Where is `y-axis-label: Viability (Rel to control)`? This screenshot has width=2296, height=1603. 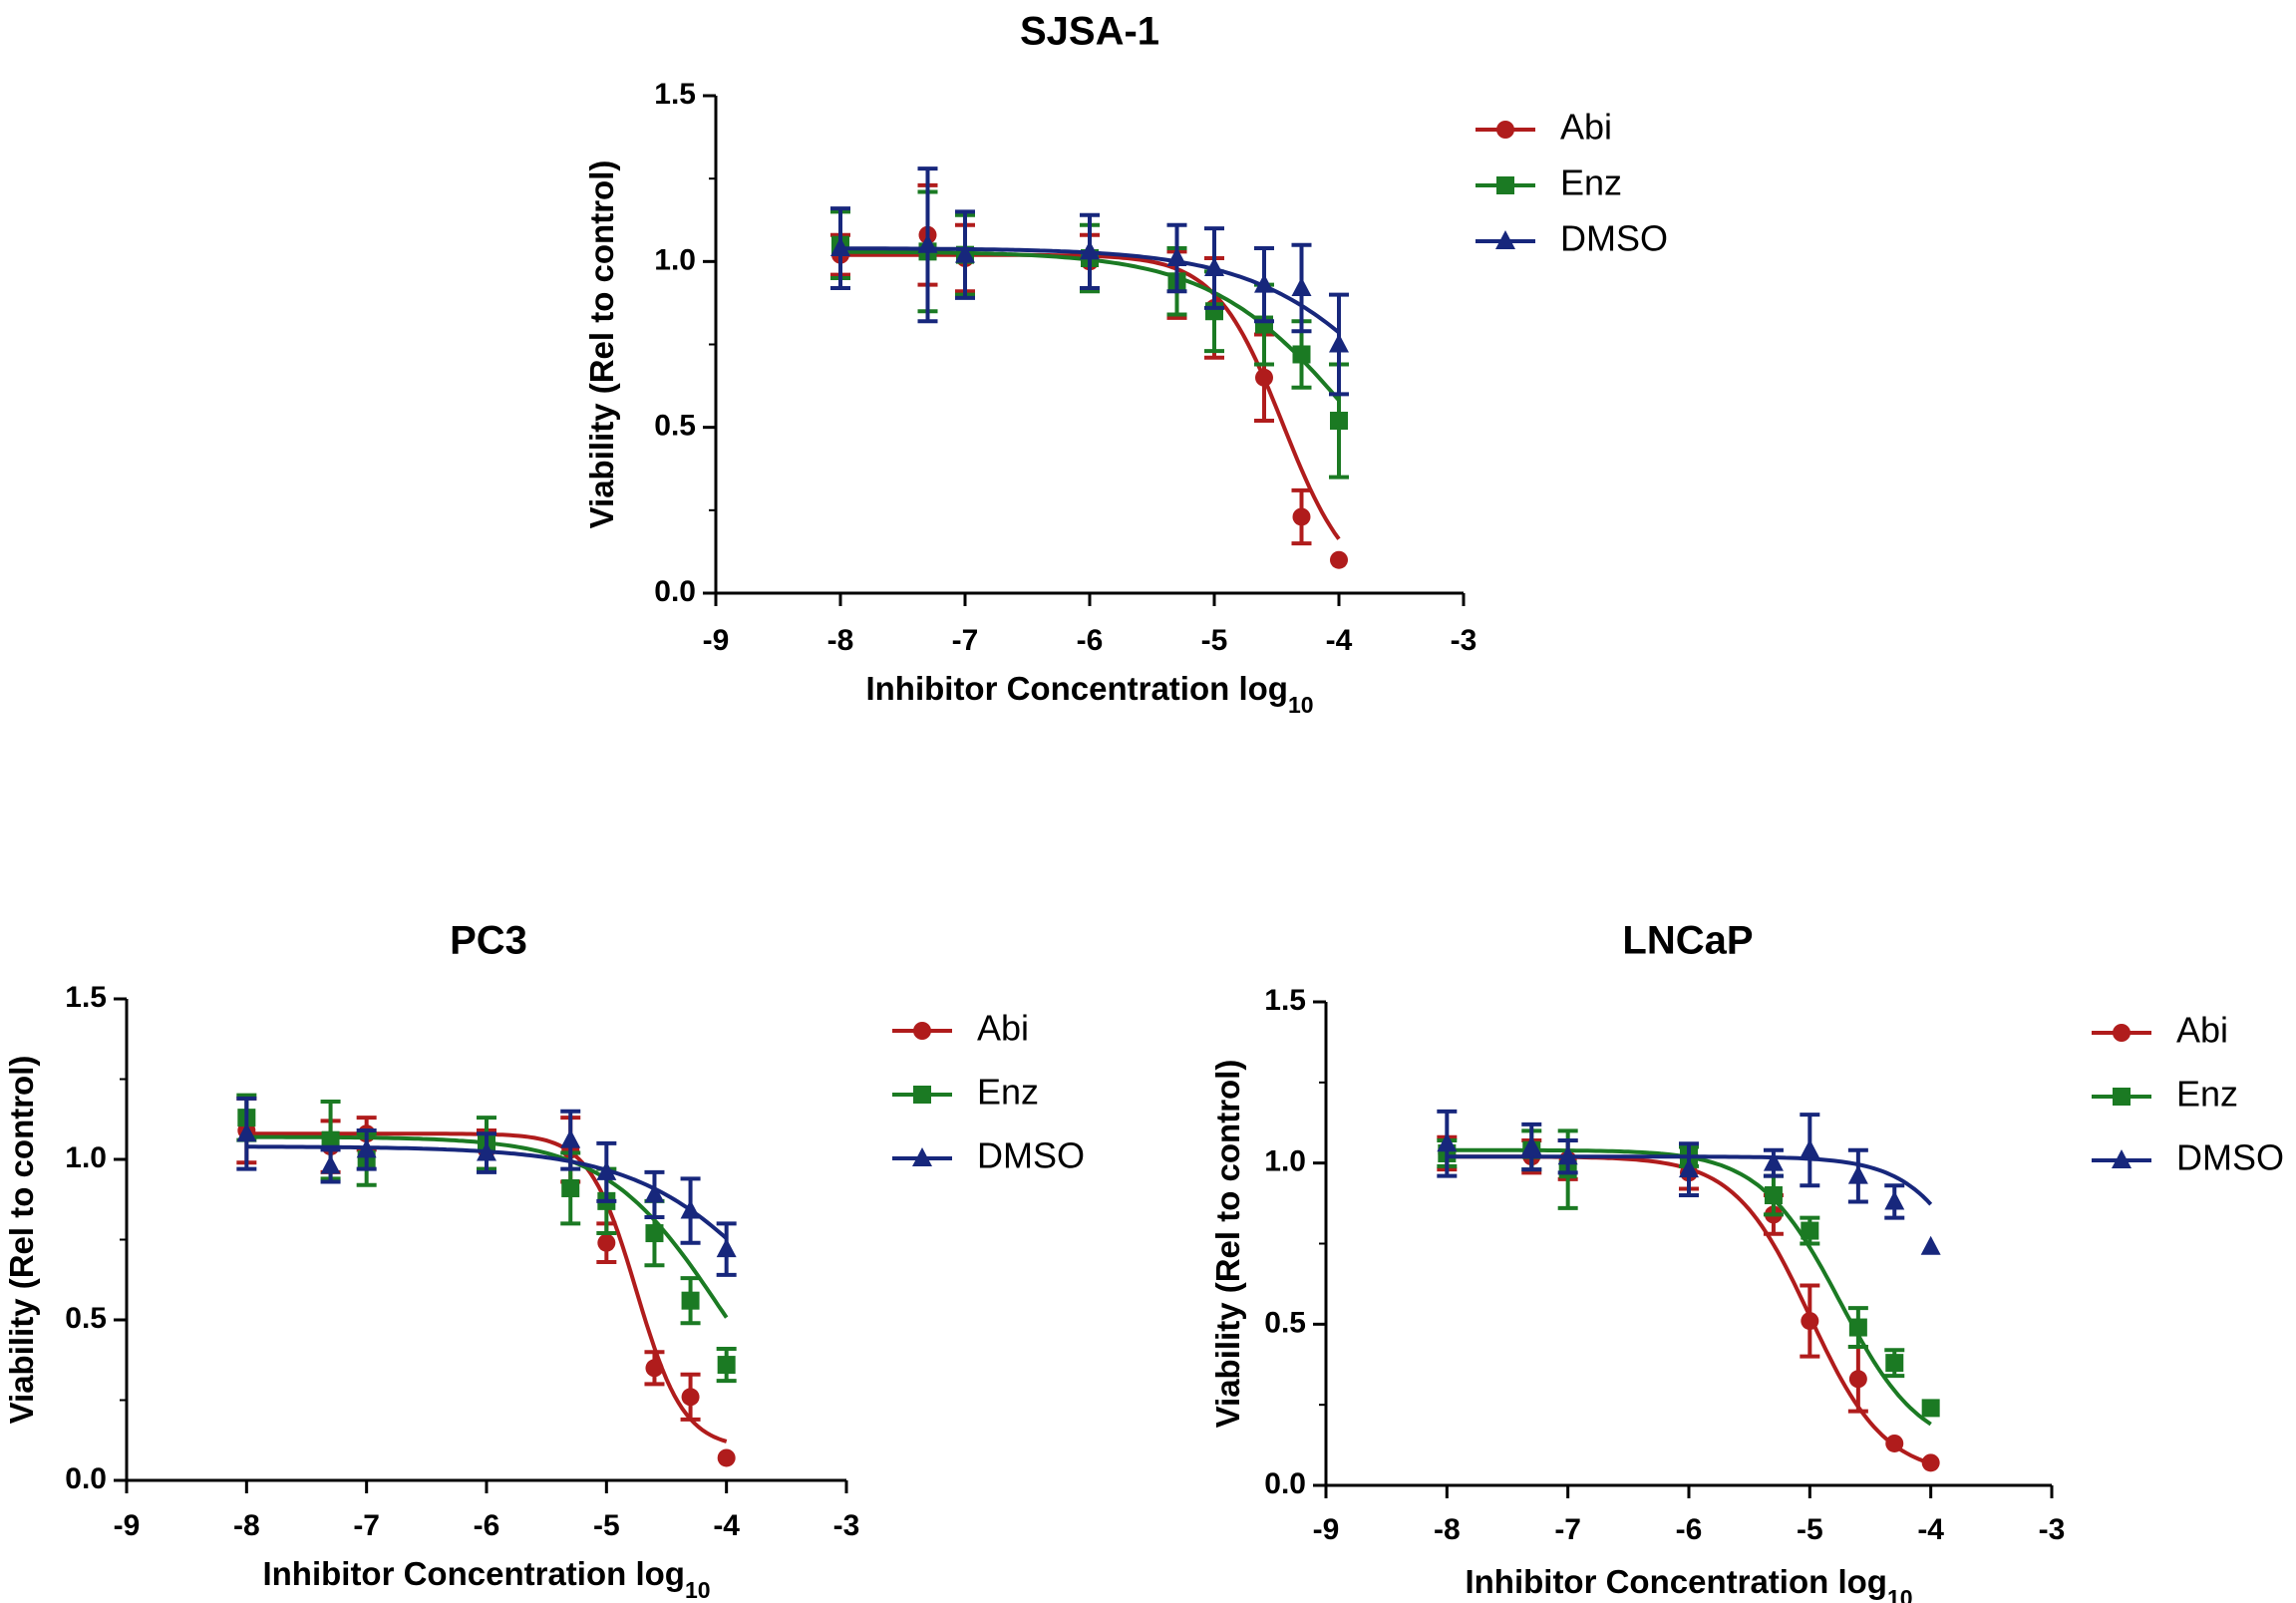 y-axis-label: Viability (Rel to control) is located at coordinates (1227, 1244).